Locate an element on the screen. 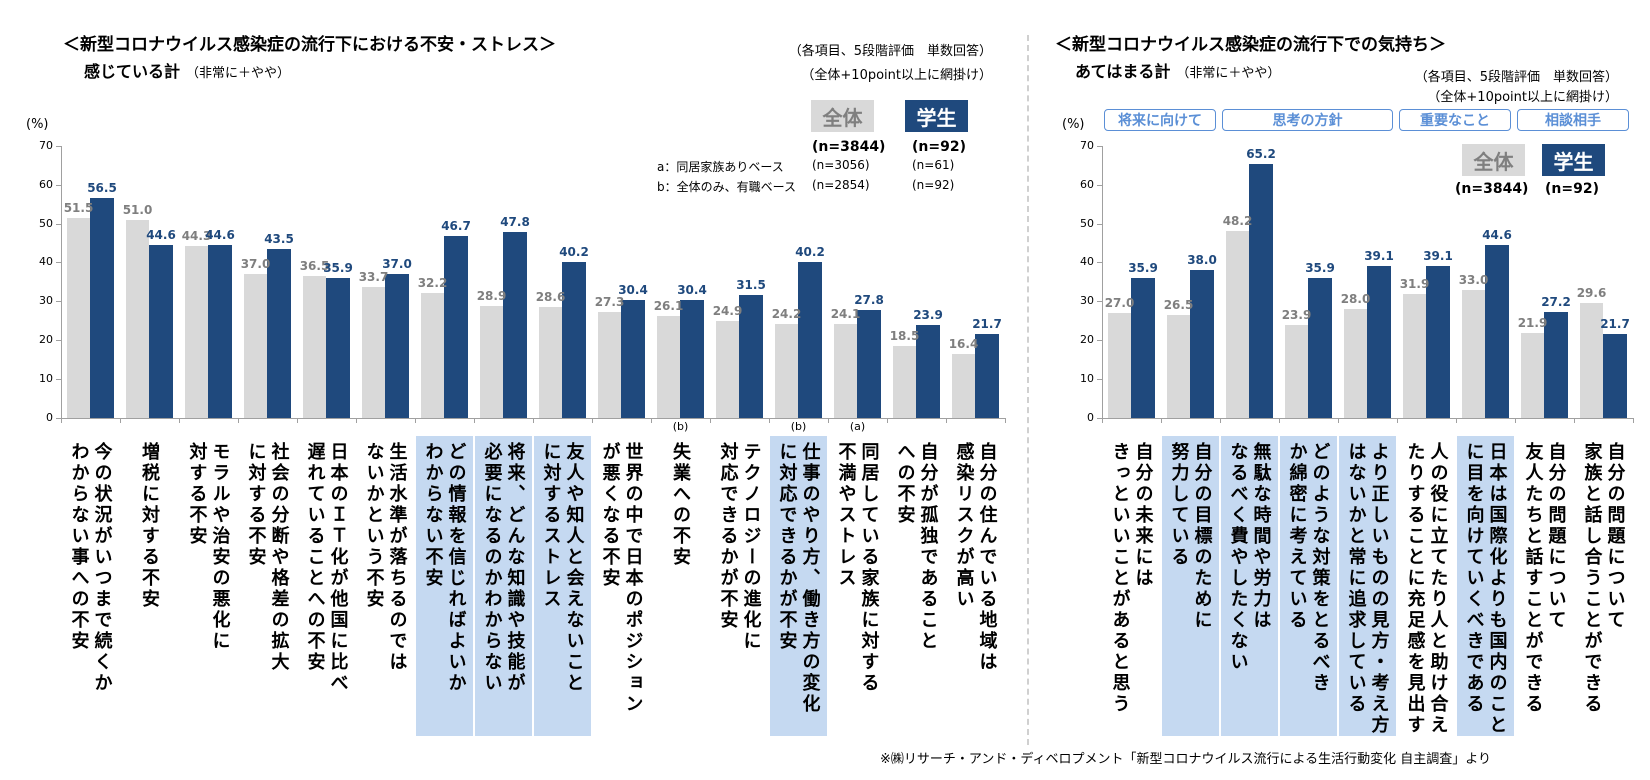 The image size is (1650, 780). left-y-tick-label: 0 is located at coordinates (49, 417).